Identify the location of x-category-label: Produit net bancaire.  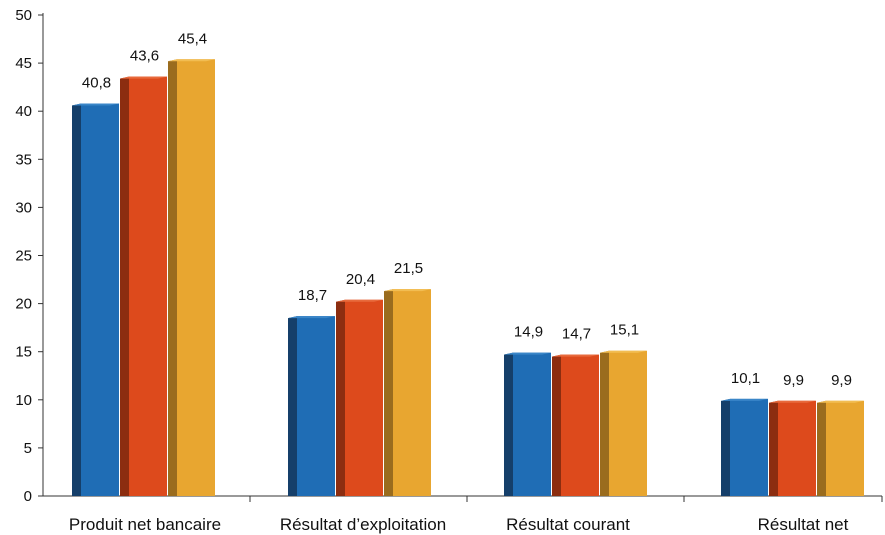
(145, 524).